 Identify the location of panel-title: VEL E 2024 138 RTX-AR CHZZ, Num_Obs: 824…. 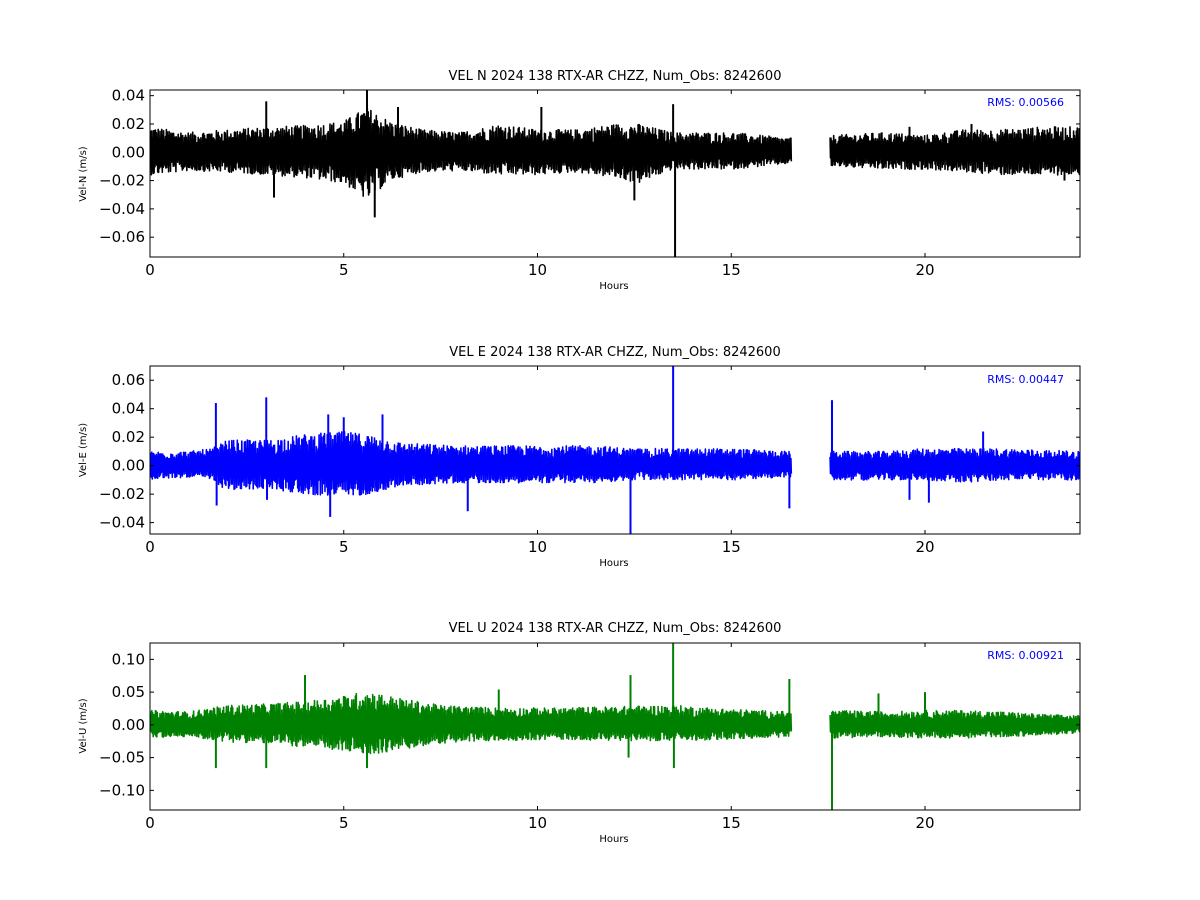
(614, 352).